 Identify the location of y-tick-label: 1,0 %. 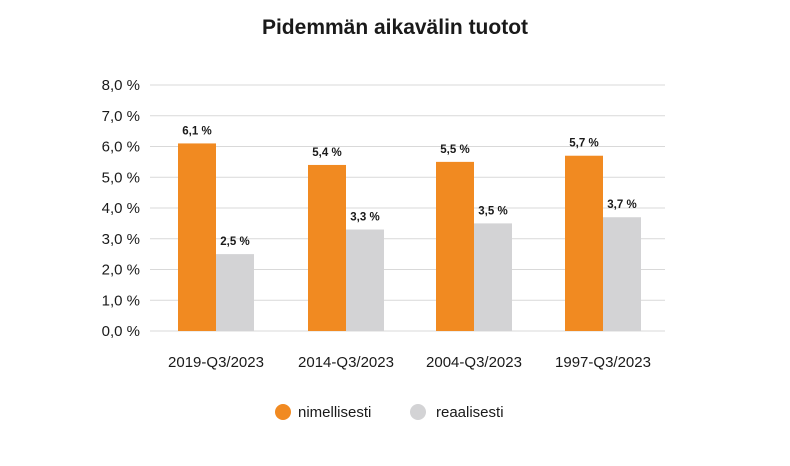
(121, 300).